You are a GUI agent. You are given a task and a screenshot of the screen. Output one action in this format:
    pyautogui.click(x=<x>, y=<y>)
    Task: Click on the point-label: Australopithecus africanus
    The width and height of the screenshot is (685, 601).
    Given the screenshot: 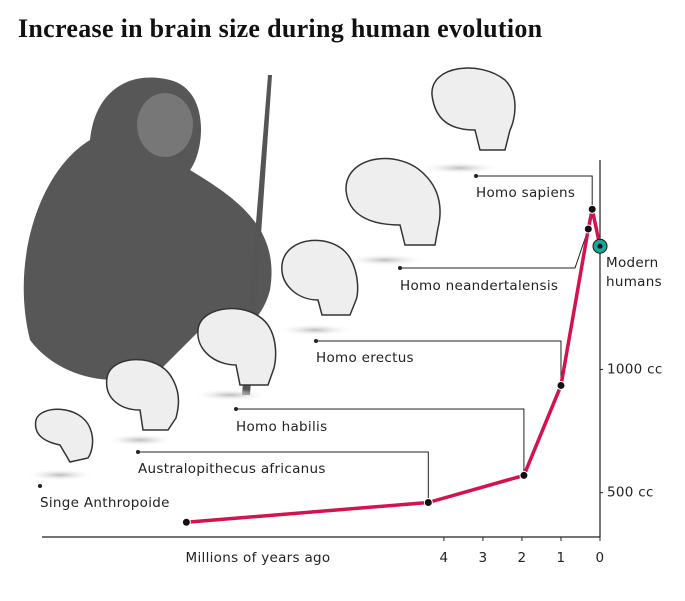 What is the action you would take?
    pyautogui.click(x=232, y=469)
    